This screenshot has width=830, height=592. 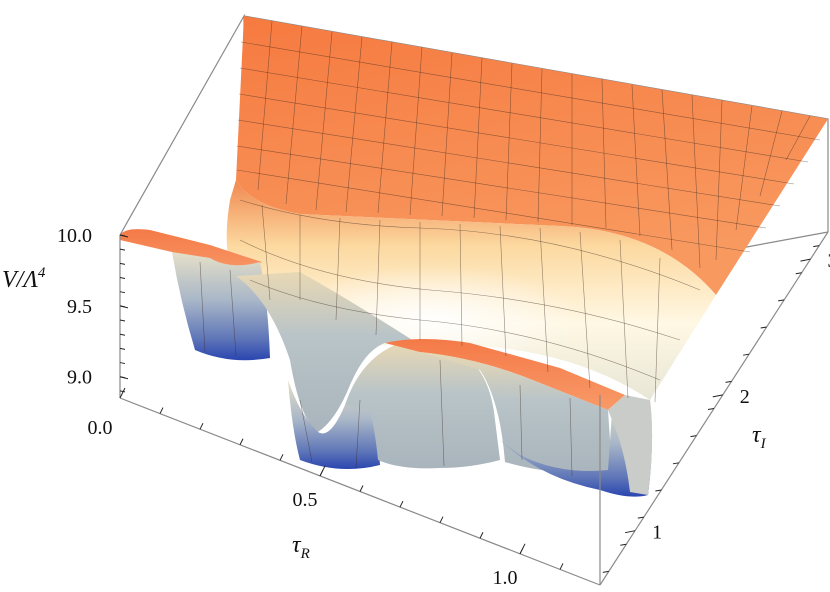 I want to click on center-arch, so click(x=422, y=406).